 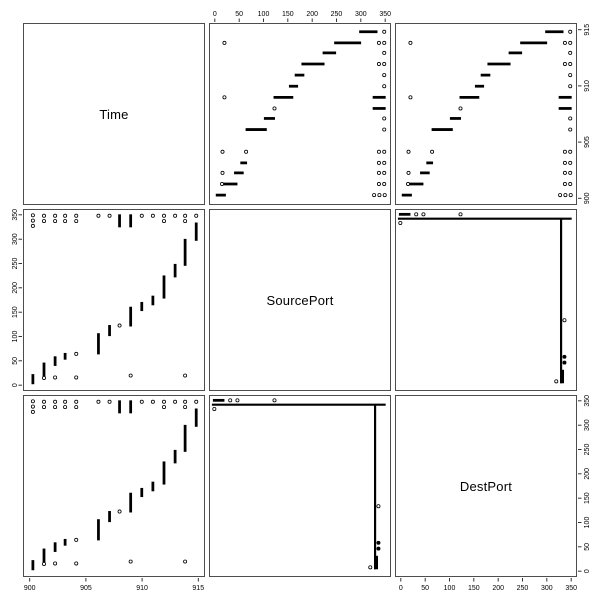 What do you see at coordinates (114, 300) in the screenshot?
I see `panel-sourceport-vs-time` at bounding box center [114, 300].